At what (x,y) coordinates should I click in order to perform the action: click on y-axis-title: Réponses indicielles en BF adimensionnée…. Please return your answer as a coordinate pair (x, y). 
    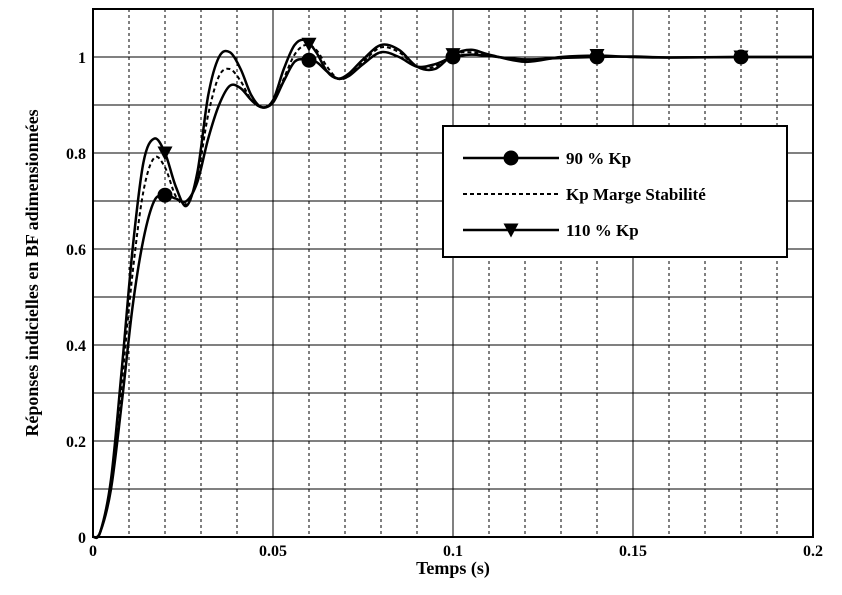
    Looking at the image, I should click on (32, 272).